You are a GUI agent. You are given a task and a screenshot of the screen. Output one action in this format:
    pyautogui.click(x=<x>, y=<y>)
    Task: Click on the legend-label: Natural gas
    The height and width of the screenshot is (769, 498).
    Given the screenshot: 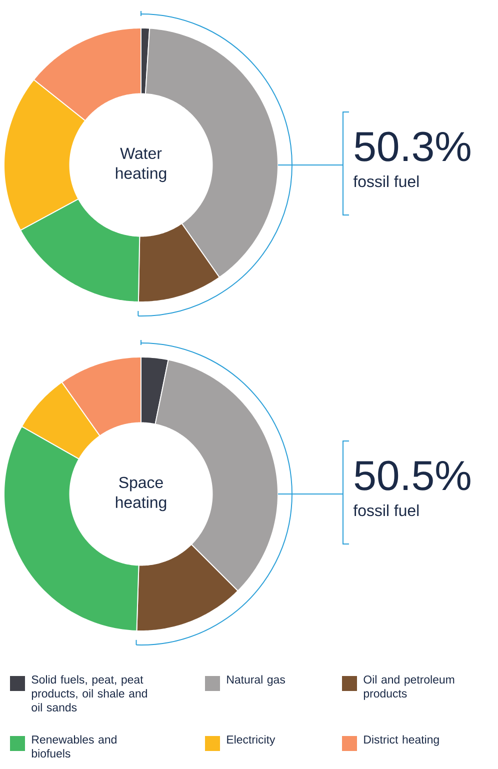 What is the action you would take?
    pyautogui.click(x=256, y=680)
    